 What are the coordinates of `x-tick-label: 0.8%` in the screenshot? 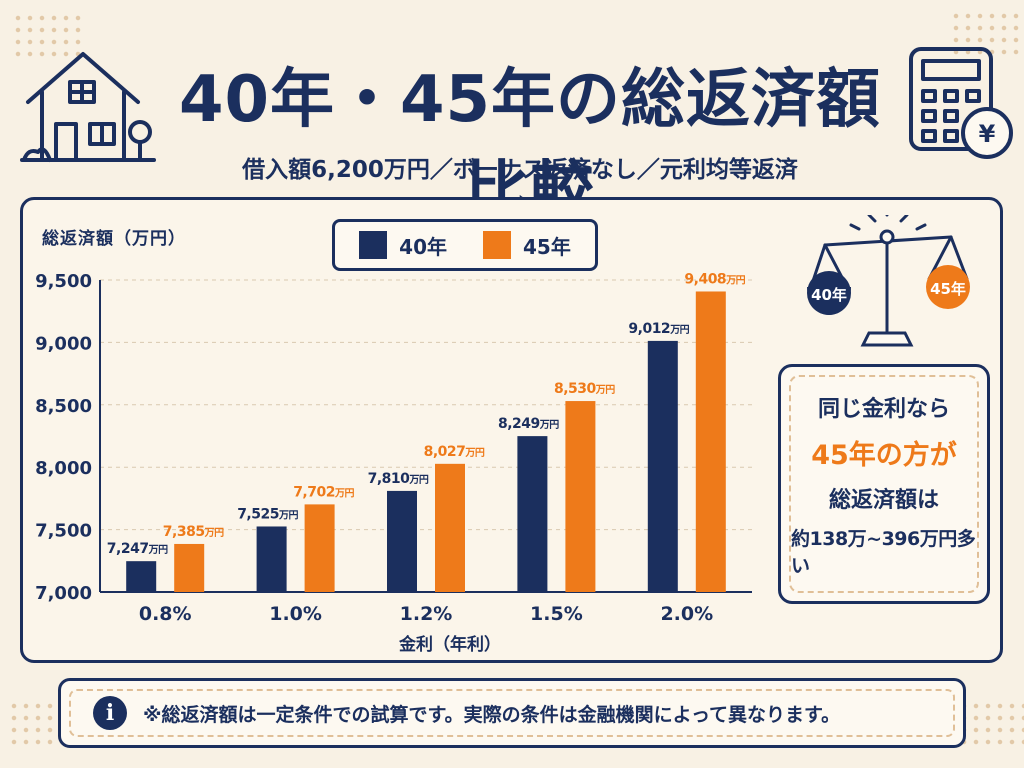 It's located at (165, 614).